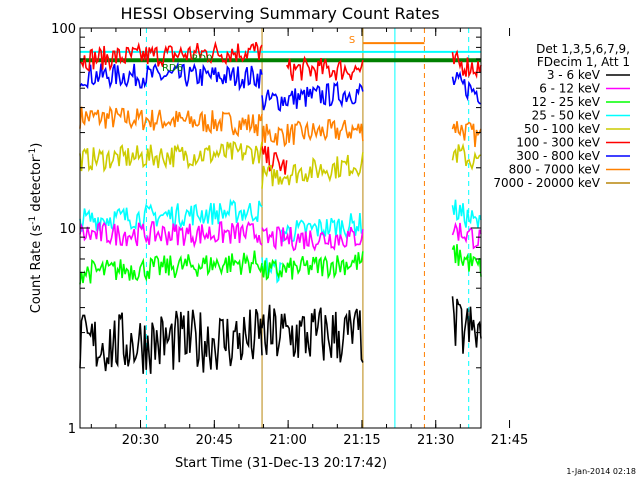 The image size is (640, 480). I want to click on legend-header-0: Det 1,3,5,6,7,9,, so click(583, 49).